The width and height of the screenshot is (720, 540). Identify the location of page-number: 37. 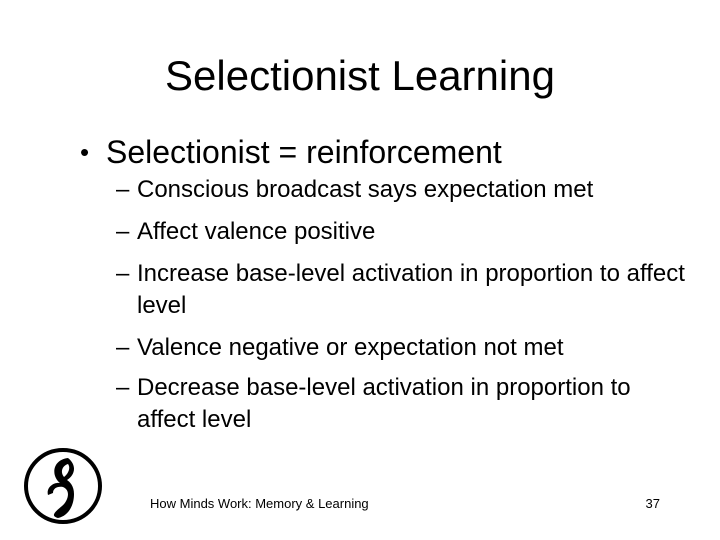
(652, 503).